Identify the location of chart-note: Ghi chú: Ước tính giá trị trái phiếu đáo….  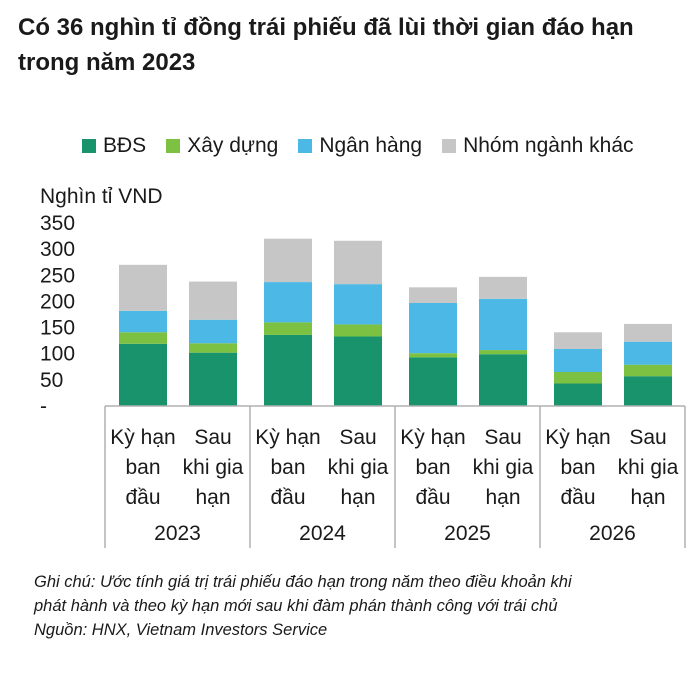
(354, 606).